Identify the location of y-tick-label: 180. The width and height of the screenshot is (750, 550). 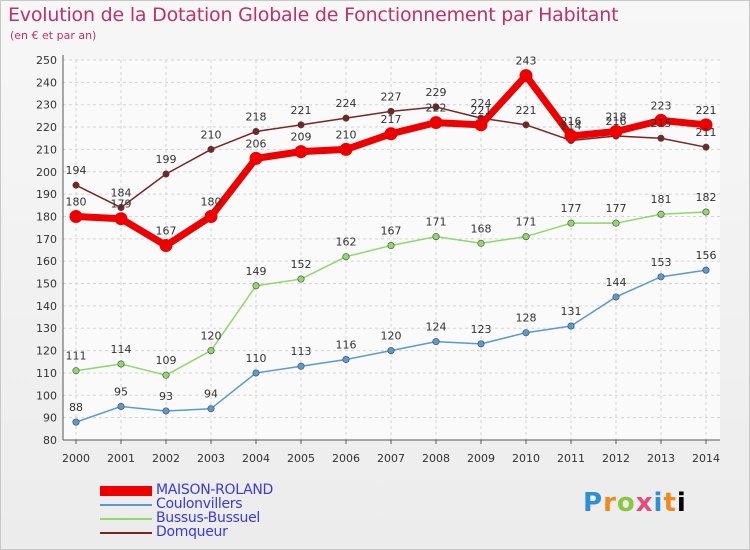
(46, 216).